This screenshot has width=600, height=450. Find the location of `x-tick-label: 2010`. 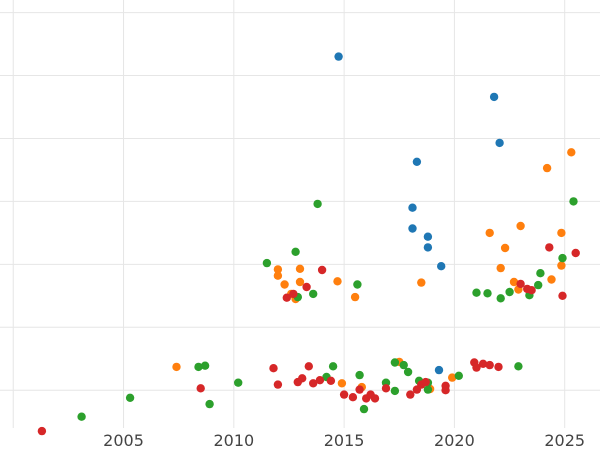

x-tick-label: 2010 is located at coordinates (233, 440).